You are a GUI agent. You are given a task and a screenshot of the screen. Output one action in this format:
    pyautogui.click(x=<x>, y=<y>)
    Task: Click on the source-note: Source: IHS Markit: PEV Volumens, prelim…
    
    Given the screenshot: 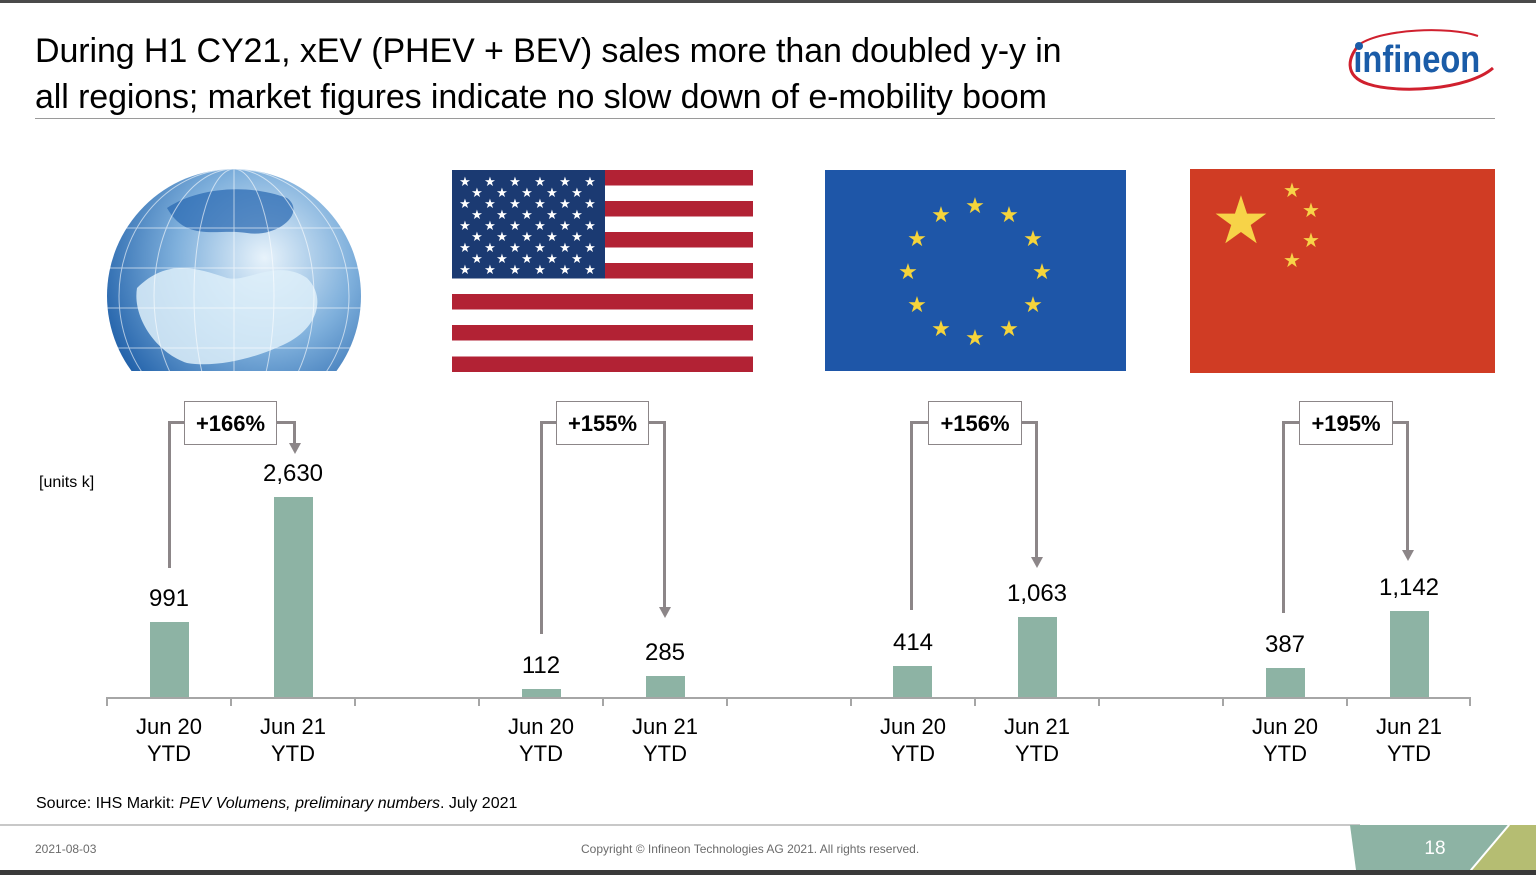 What is the action you would take?
    pyautogui.click(x=277, y=803)
    